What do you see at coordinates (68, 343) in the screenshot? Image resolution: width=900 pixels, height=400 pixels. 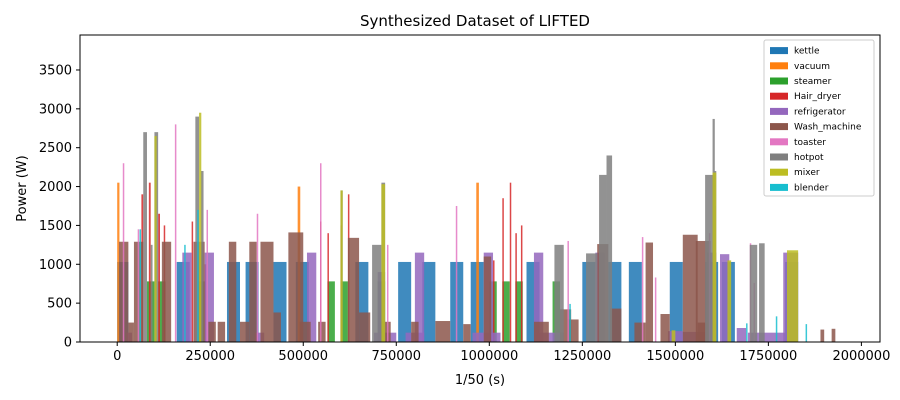 I see `y-tick-label: 0` at bounding box center [68, 343].